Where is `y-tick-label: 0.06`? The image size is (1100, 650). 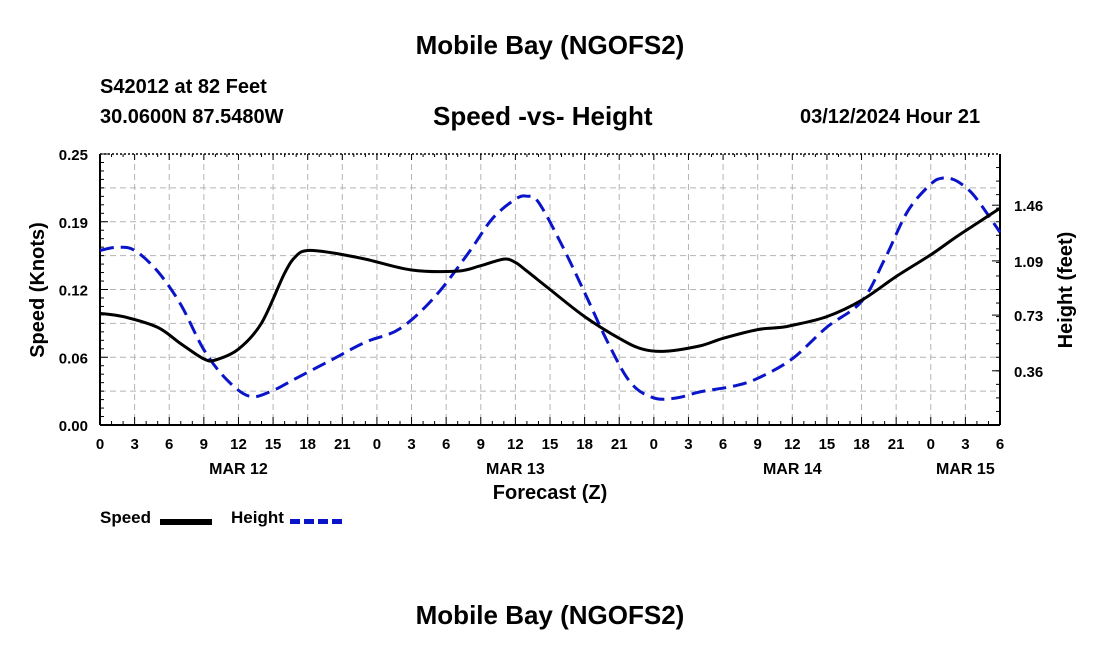
y-tick-label: 0.06 is located at coordinates (73, 358).